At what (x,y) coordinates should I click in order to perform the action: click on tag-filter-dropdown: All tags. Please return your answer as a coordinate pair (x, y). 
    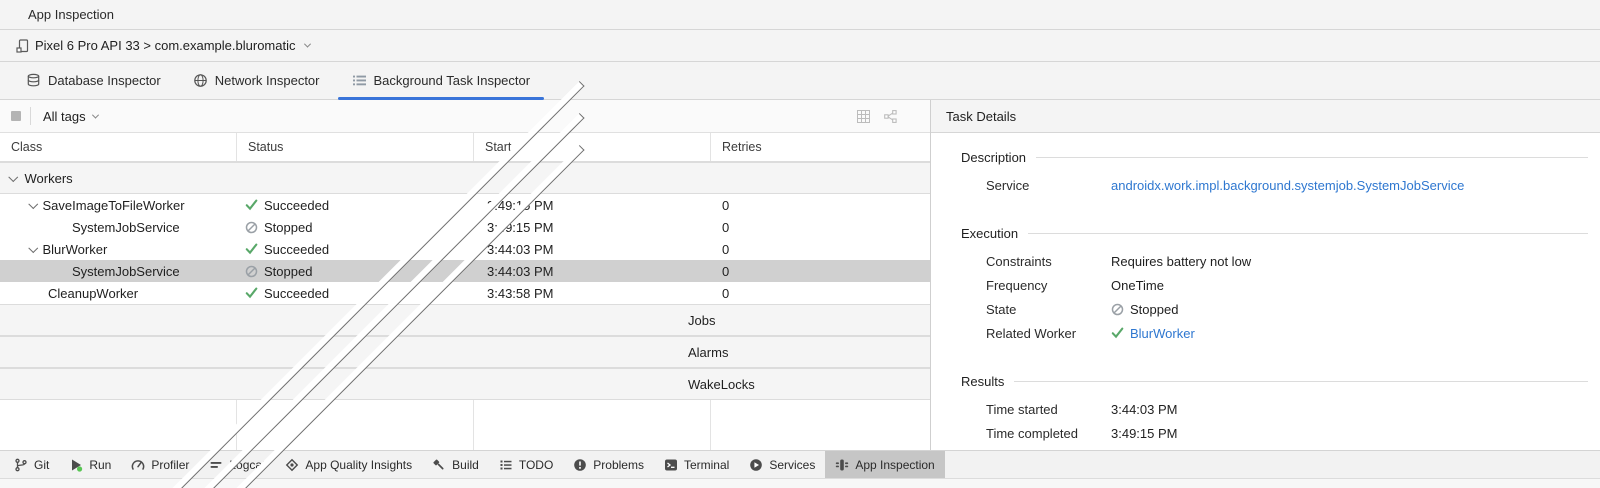
    Looking at the image, I should click on (70, 116).